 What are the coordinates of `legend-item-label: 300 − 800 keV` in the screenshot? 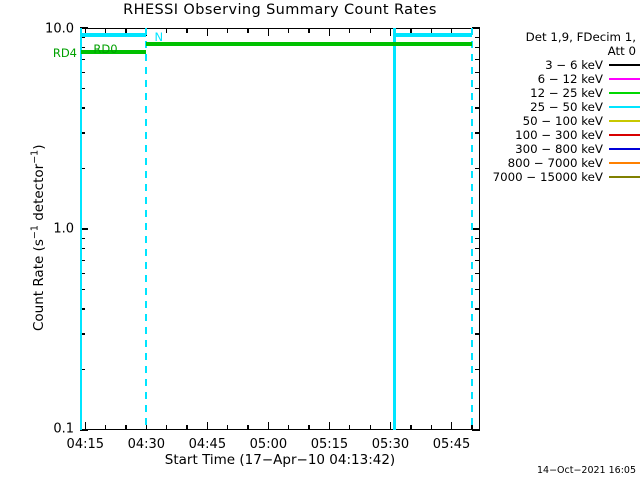 It's located at (559, 149).